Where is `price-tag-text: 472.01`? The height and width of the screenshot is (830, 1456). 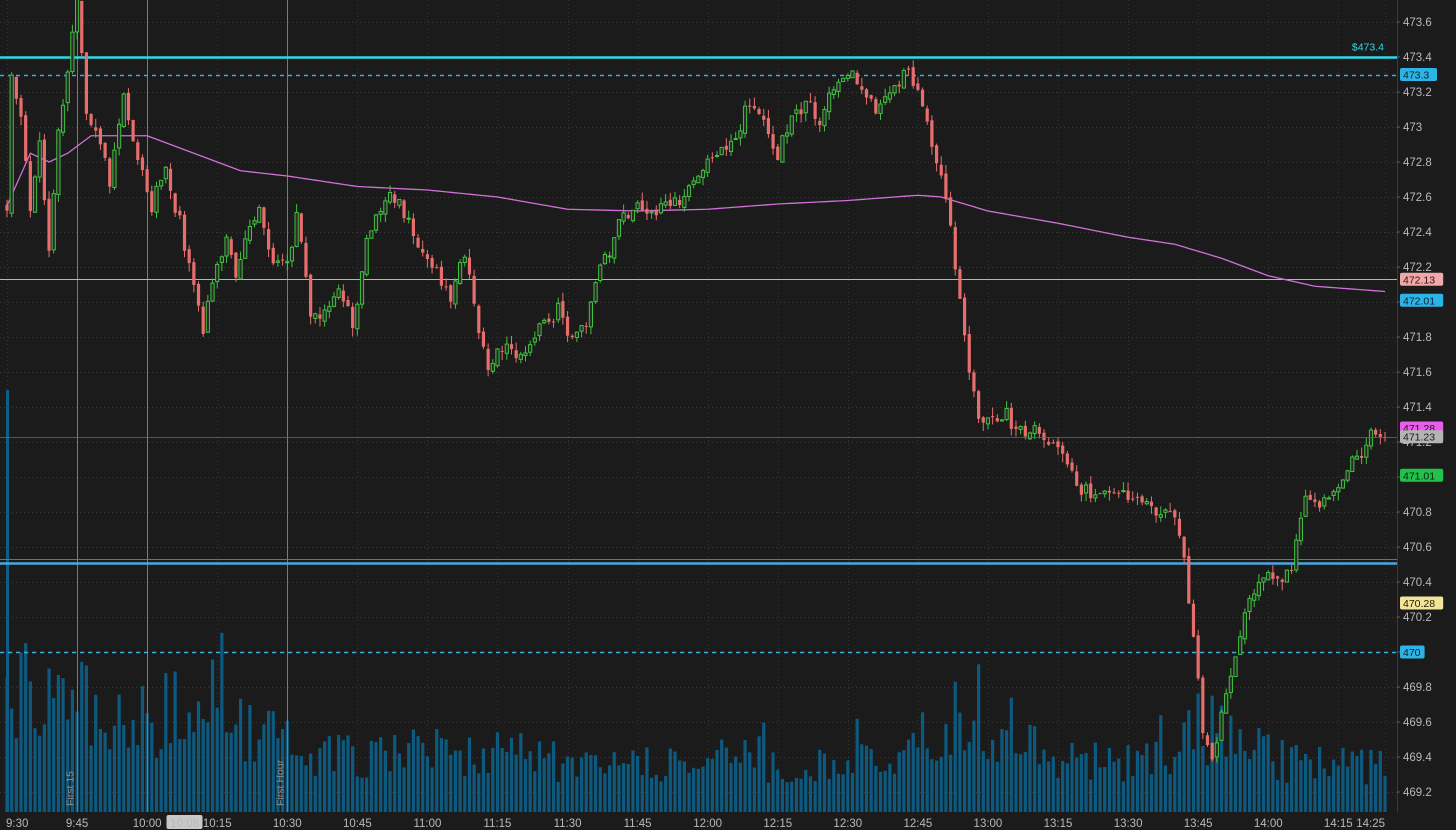
price-tag-text: 472.01 is located at coordinates (1419, 301).